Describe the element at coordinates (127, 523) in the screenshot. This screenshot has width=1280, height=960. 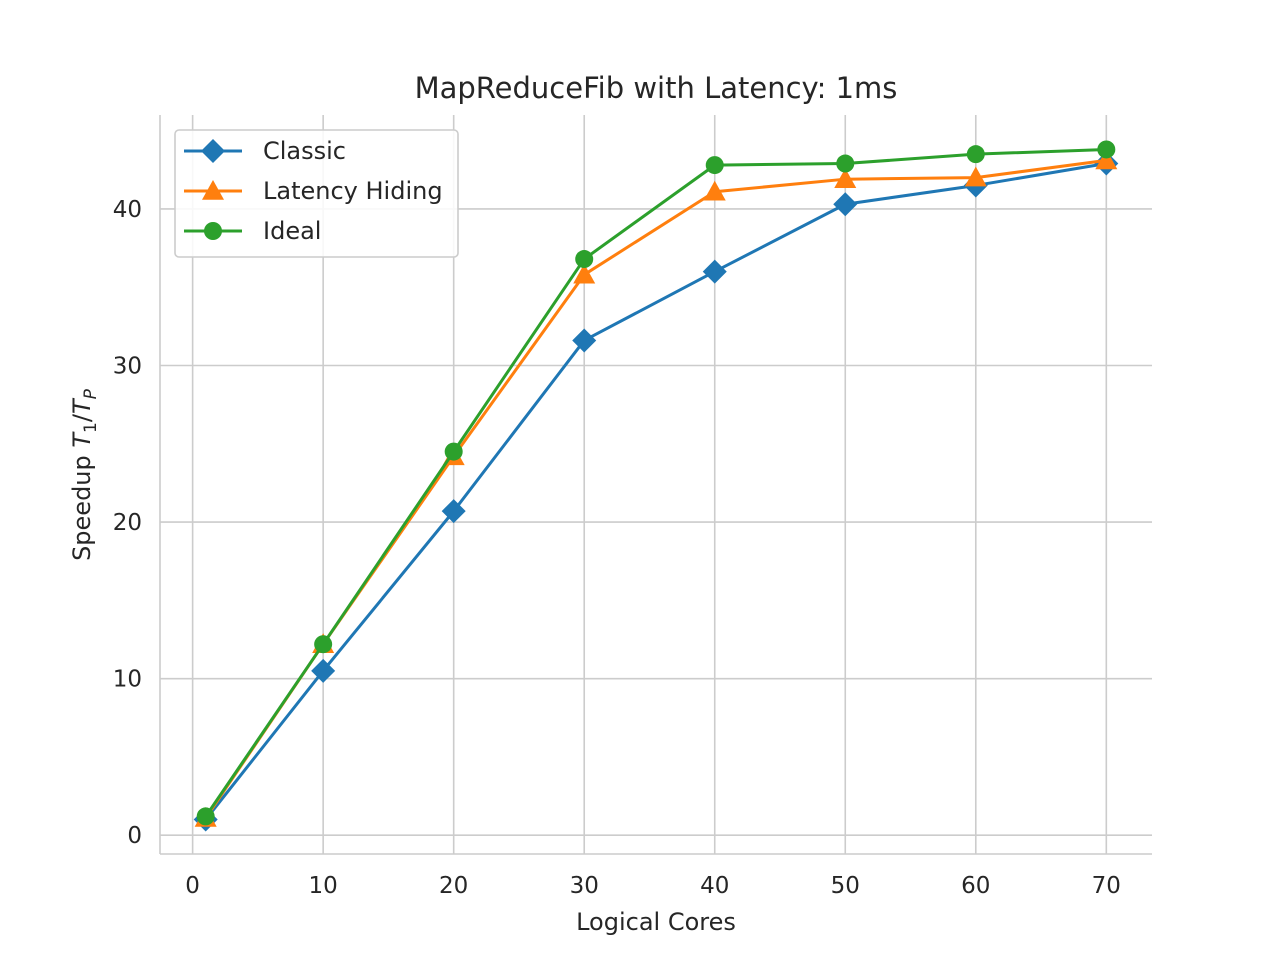
I see `y-tick-label: 20` at that location.